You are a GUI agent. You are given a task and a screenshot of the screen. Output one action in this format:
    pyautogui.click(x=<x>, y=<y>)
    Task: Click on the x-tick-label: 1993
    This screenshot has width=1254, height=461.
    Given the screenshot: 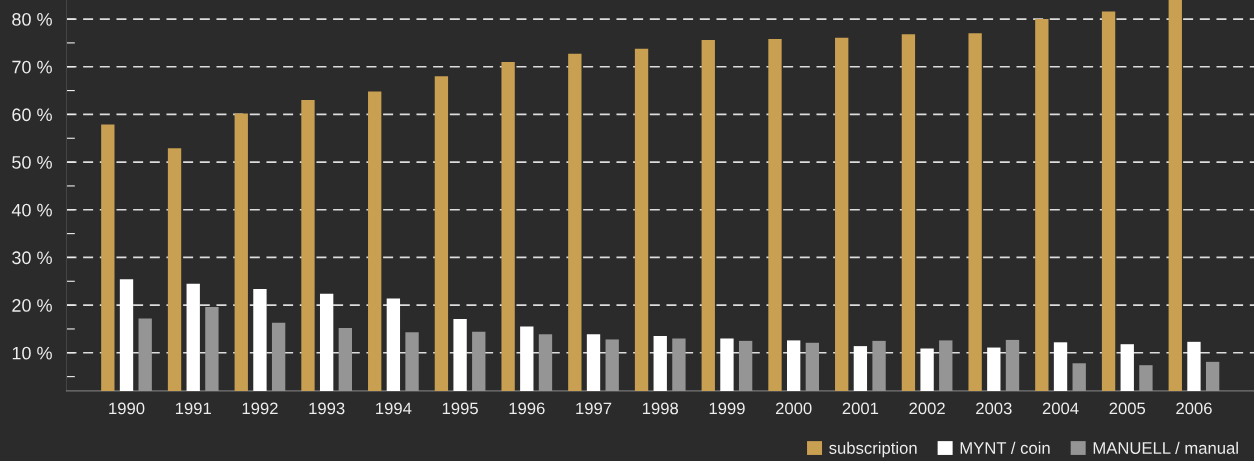 What is the action you would take?
    pyautogui.click(x=327, y=408)
    